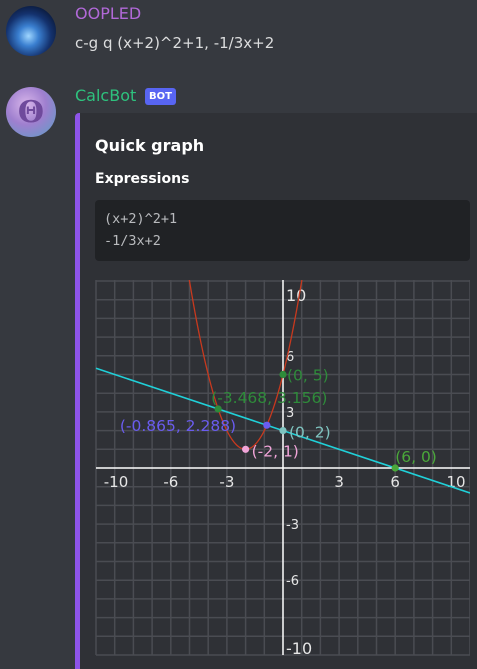 Image resolution: width=477 pixels, height=669 pixels. Describe the element at coordinates (226, 482) in the screenshot. I see `x-tick-label: -3` at that location.